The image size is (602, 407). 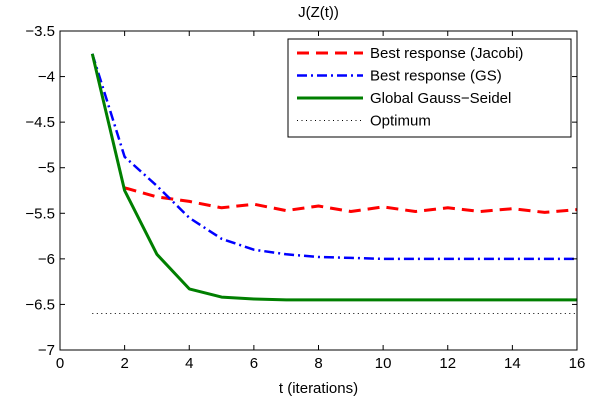 What do you see at coordinates (440, 98) in the screenshot?
I see `legend-label-3: Global Gauss−Seidel` at bounding box center [440, 98].